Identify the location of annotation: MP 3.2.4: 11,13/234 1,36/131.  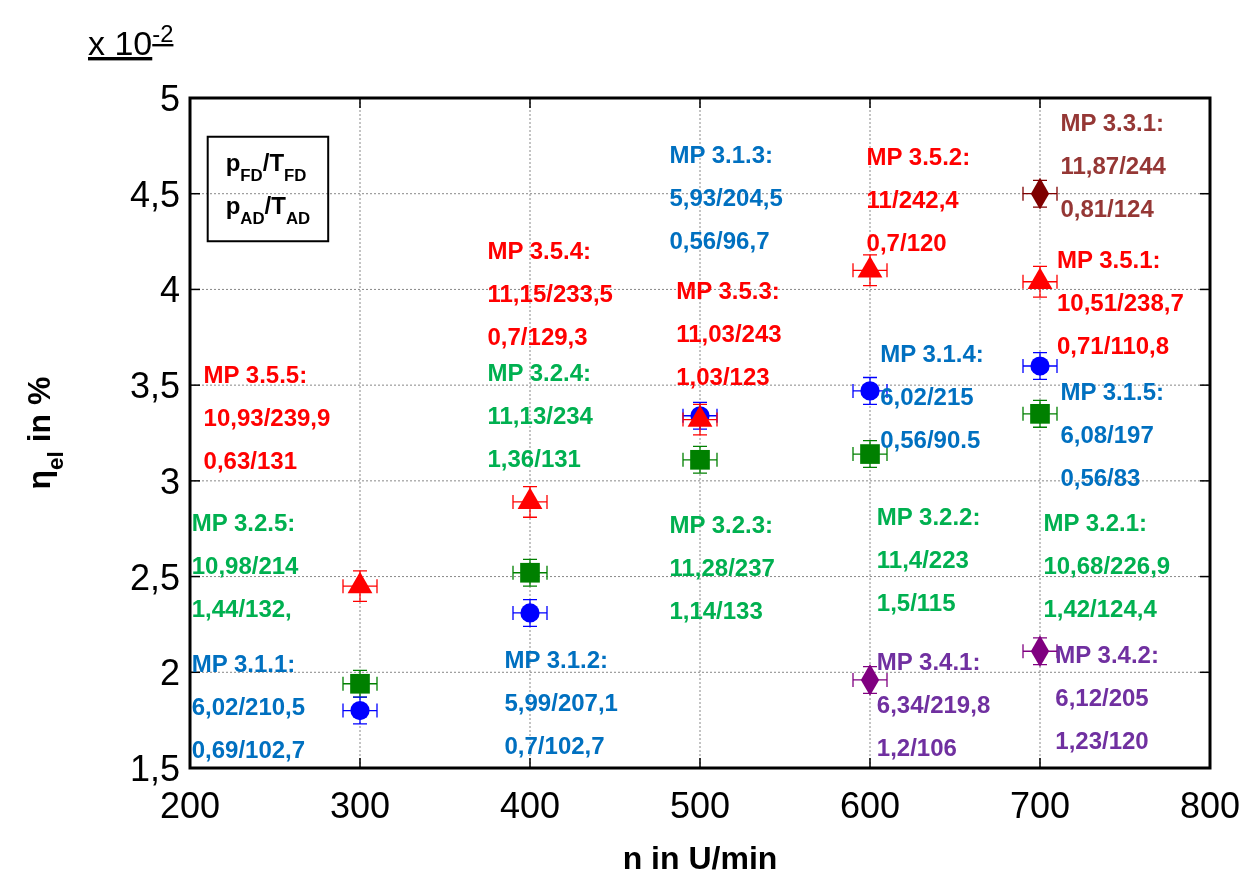
(540, 416).